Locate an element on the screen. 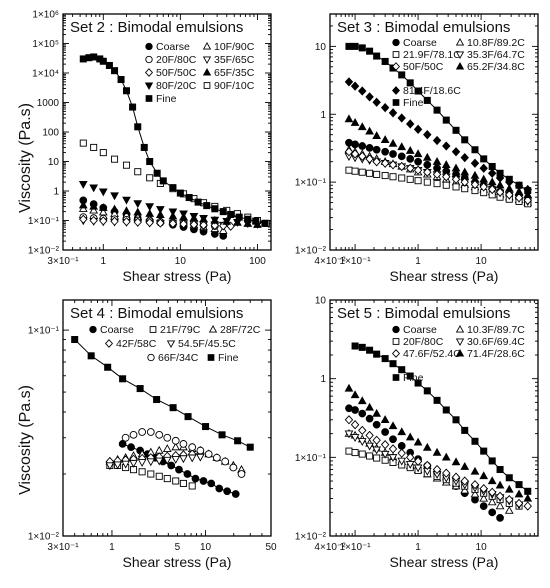 The width and height of the screenshot is (550, 588). legend-label: Fine is located at coordinates (166, 99).